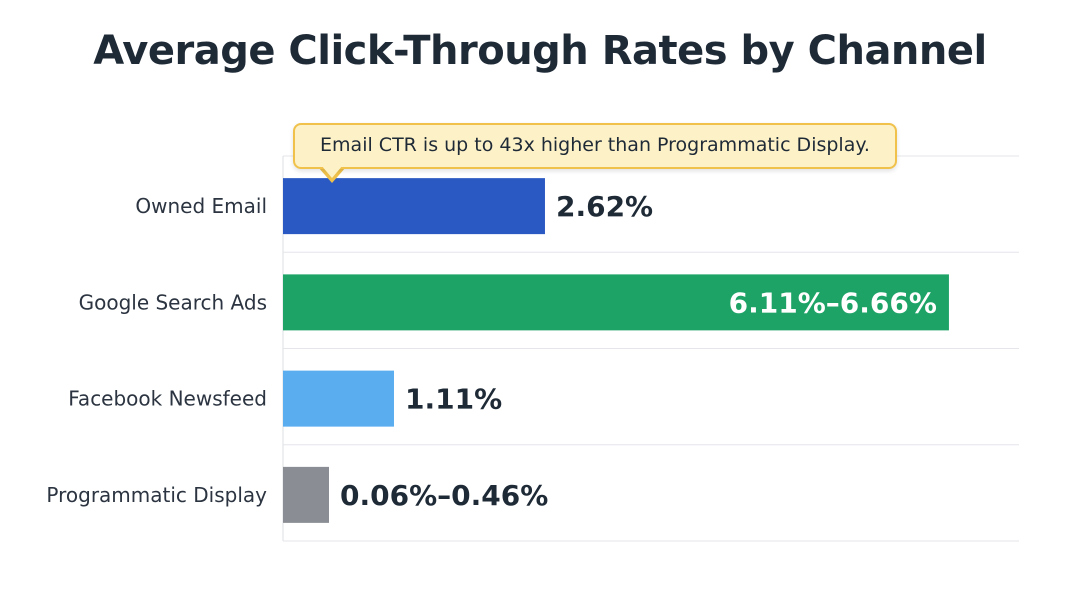  Describe the element at coordinates (833, 302) in the screenshot. I see `value-label: 6.11%–6.66%` at that location.